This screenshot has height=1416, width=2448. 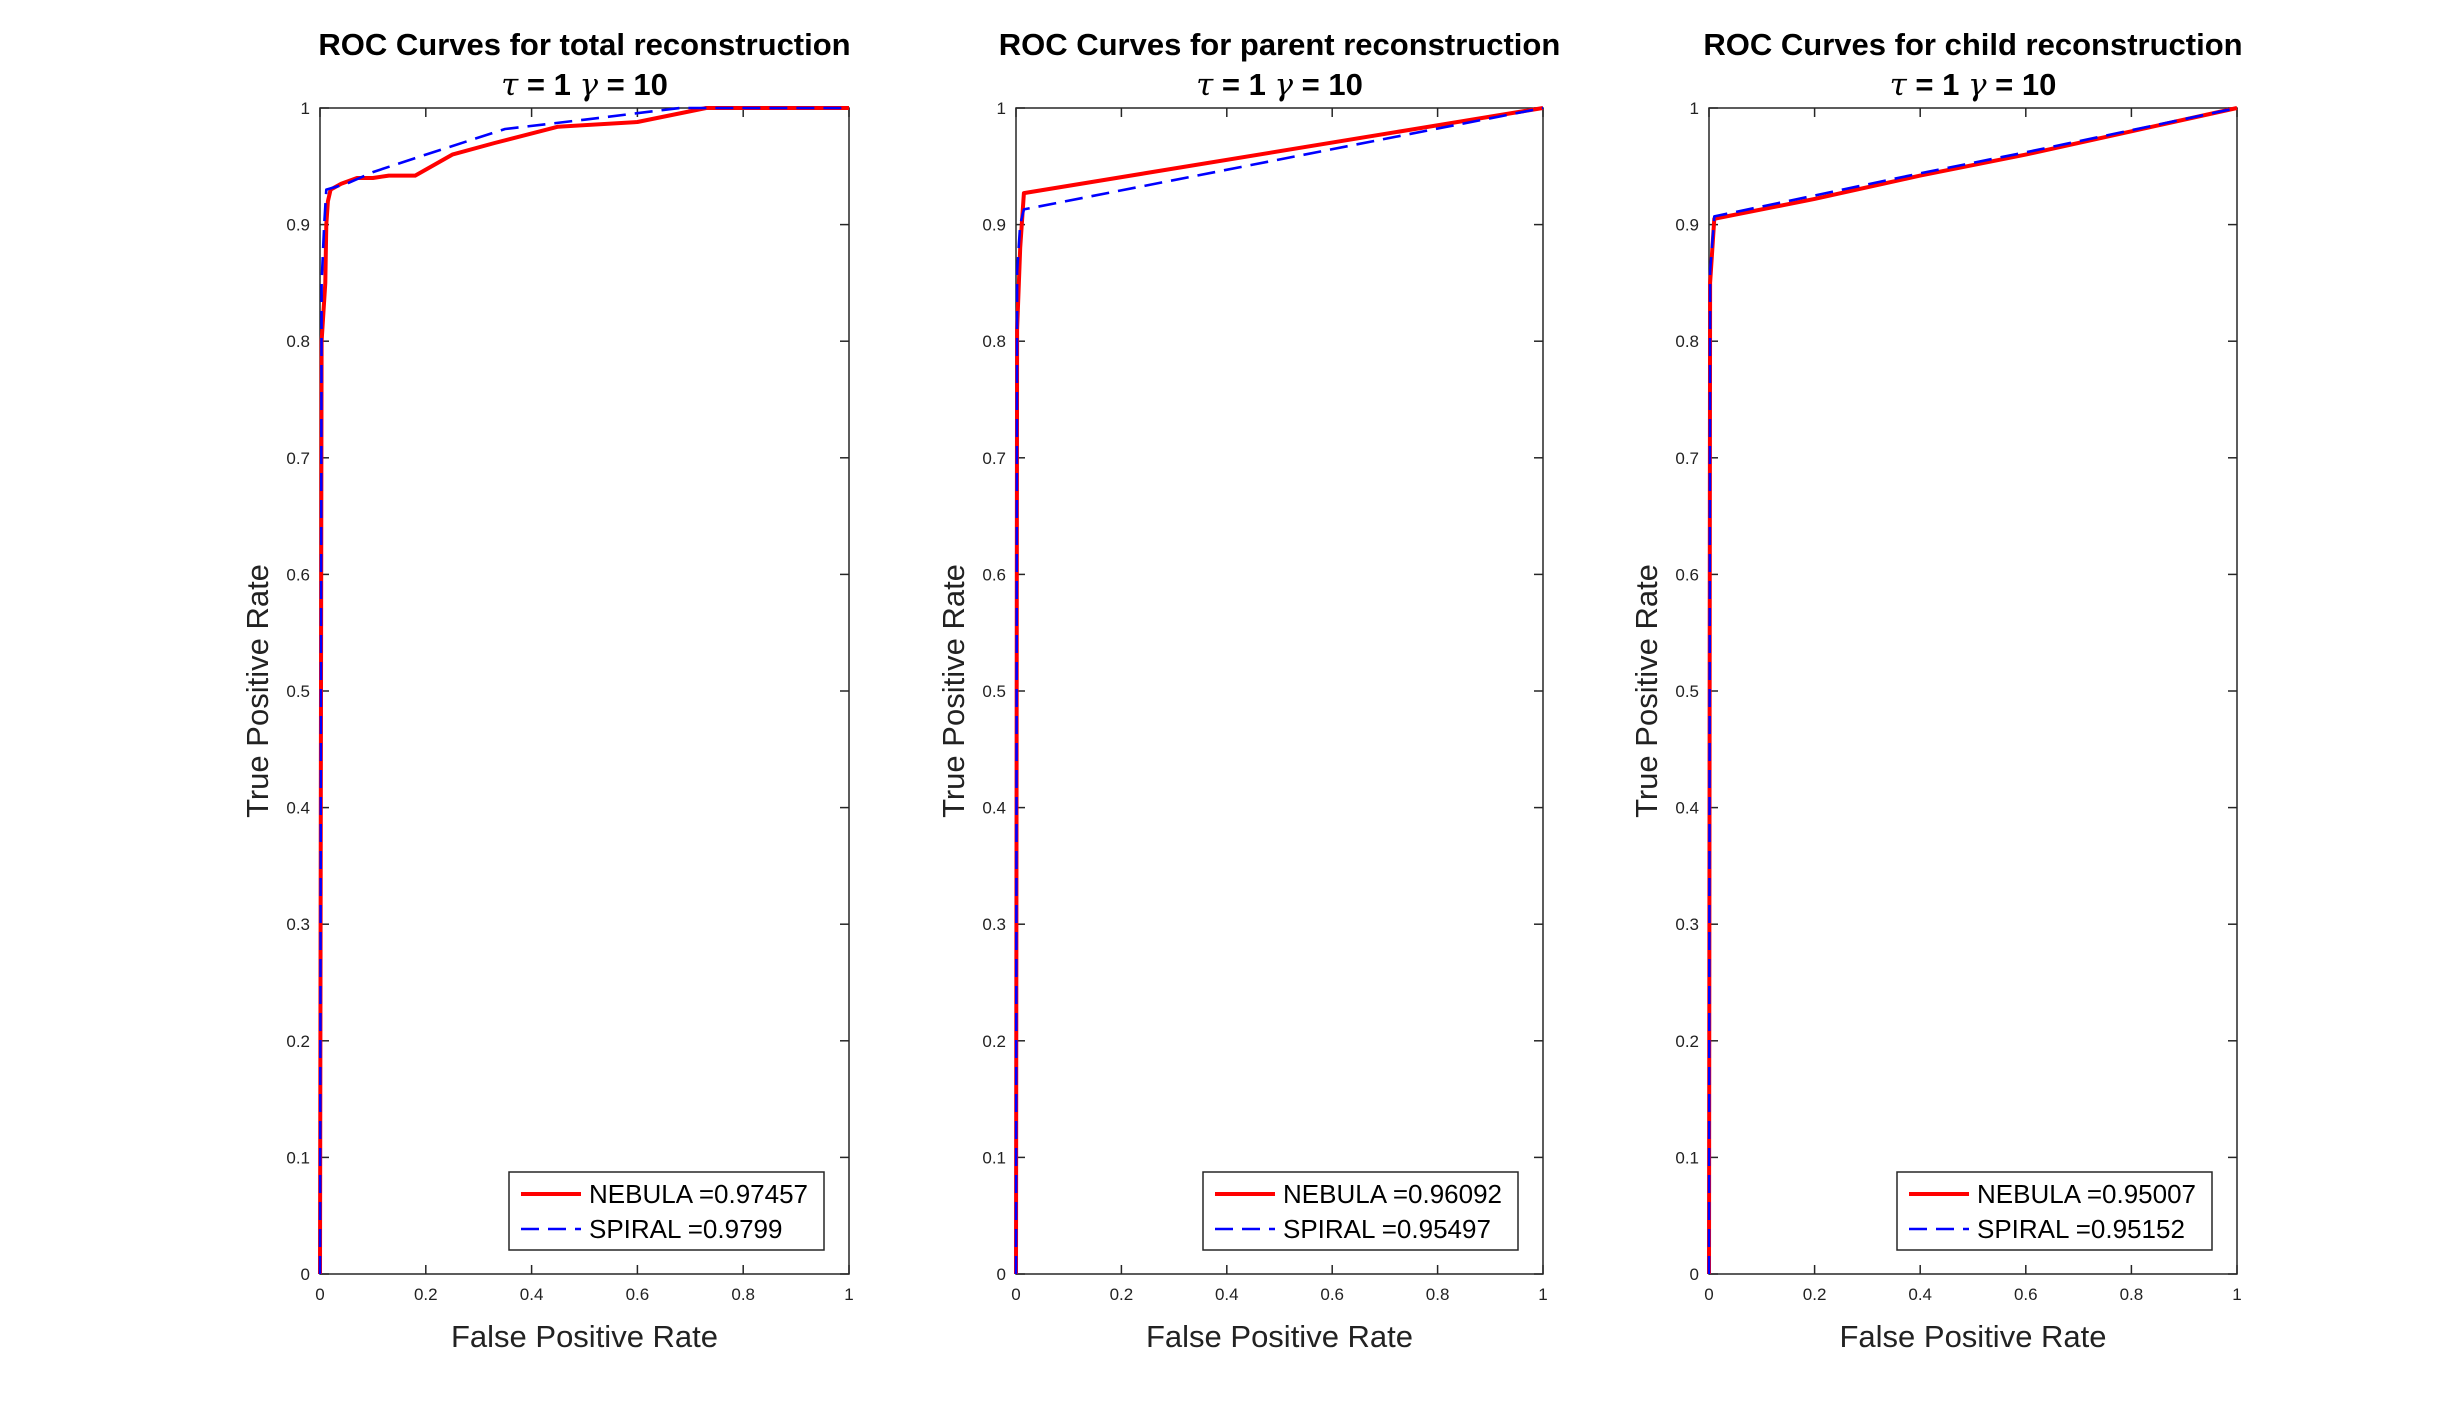 I want to click on legend: NEBULA =0.97457 SPIRAL =0.9799, so click(x=666, y=1211).